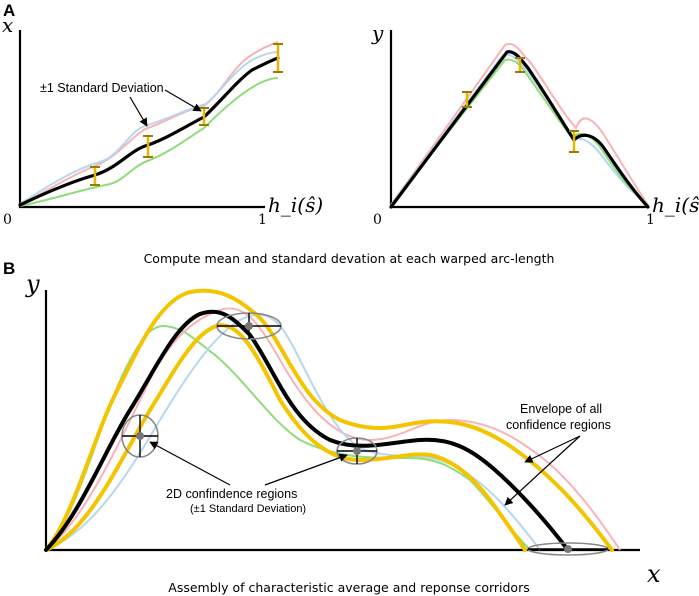  Describe the element at coordinates (9, 10) in the screenshot. I see `panel-a-letter: A` at that location.